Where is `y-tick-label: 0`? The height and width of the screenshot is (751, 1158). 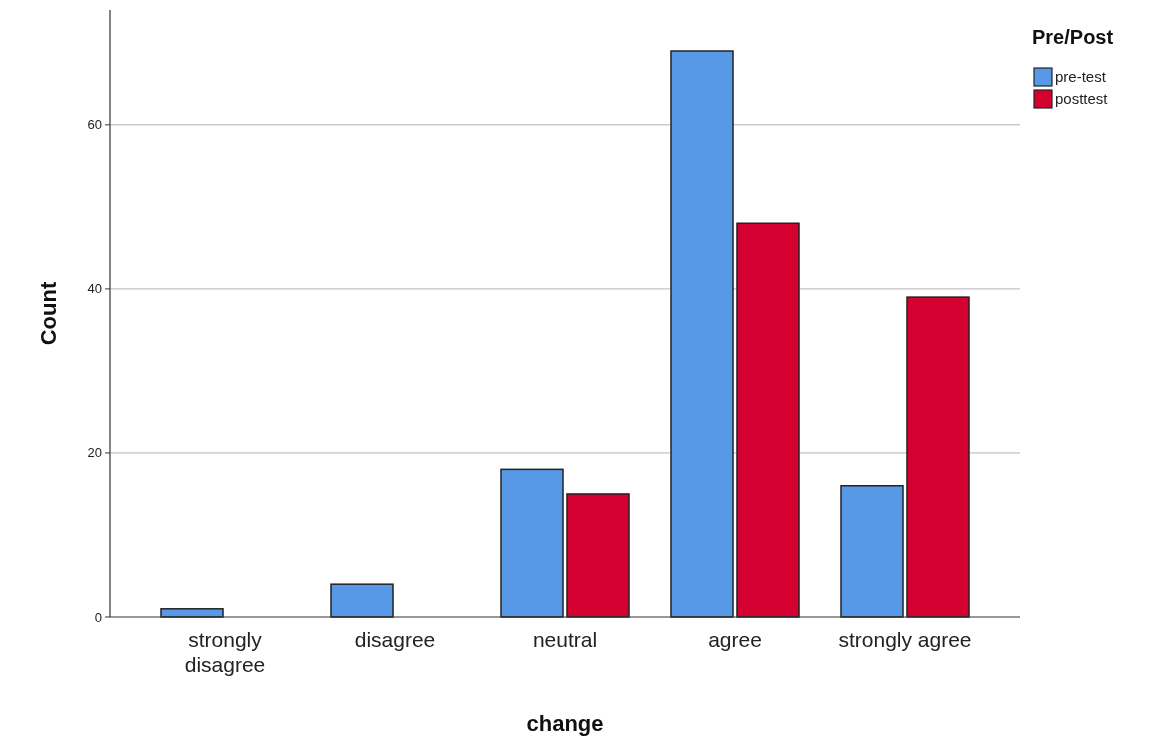 y-tick-label: 0 is located at coordinates (98, 617).